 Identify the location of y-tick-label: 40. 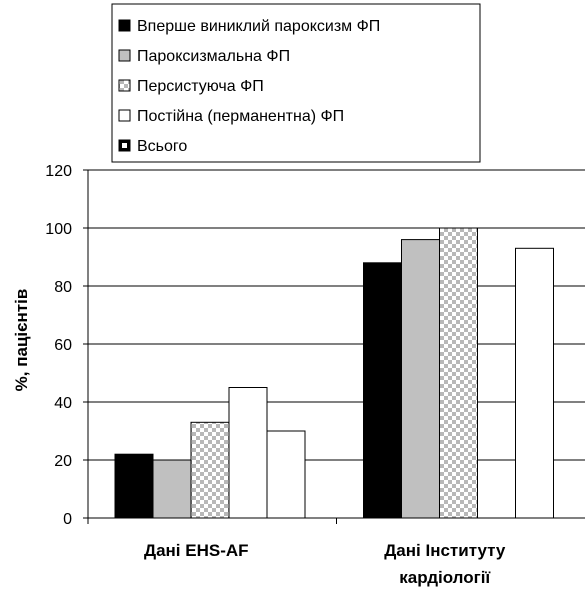
(63, 403).